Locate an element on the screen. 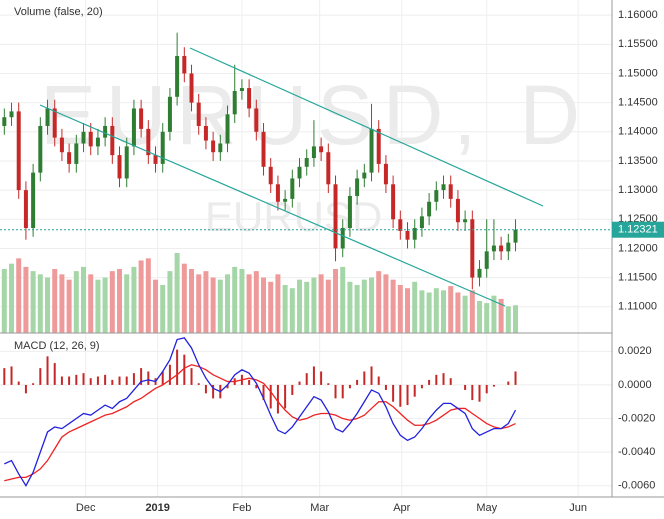  y-tick-label: 1.13000 is located at coordinates (638, 190).